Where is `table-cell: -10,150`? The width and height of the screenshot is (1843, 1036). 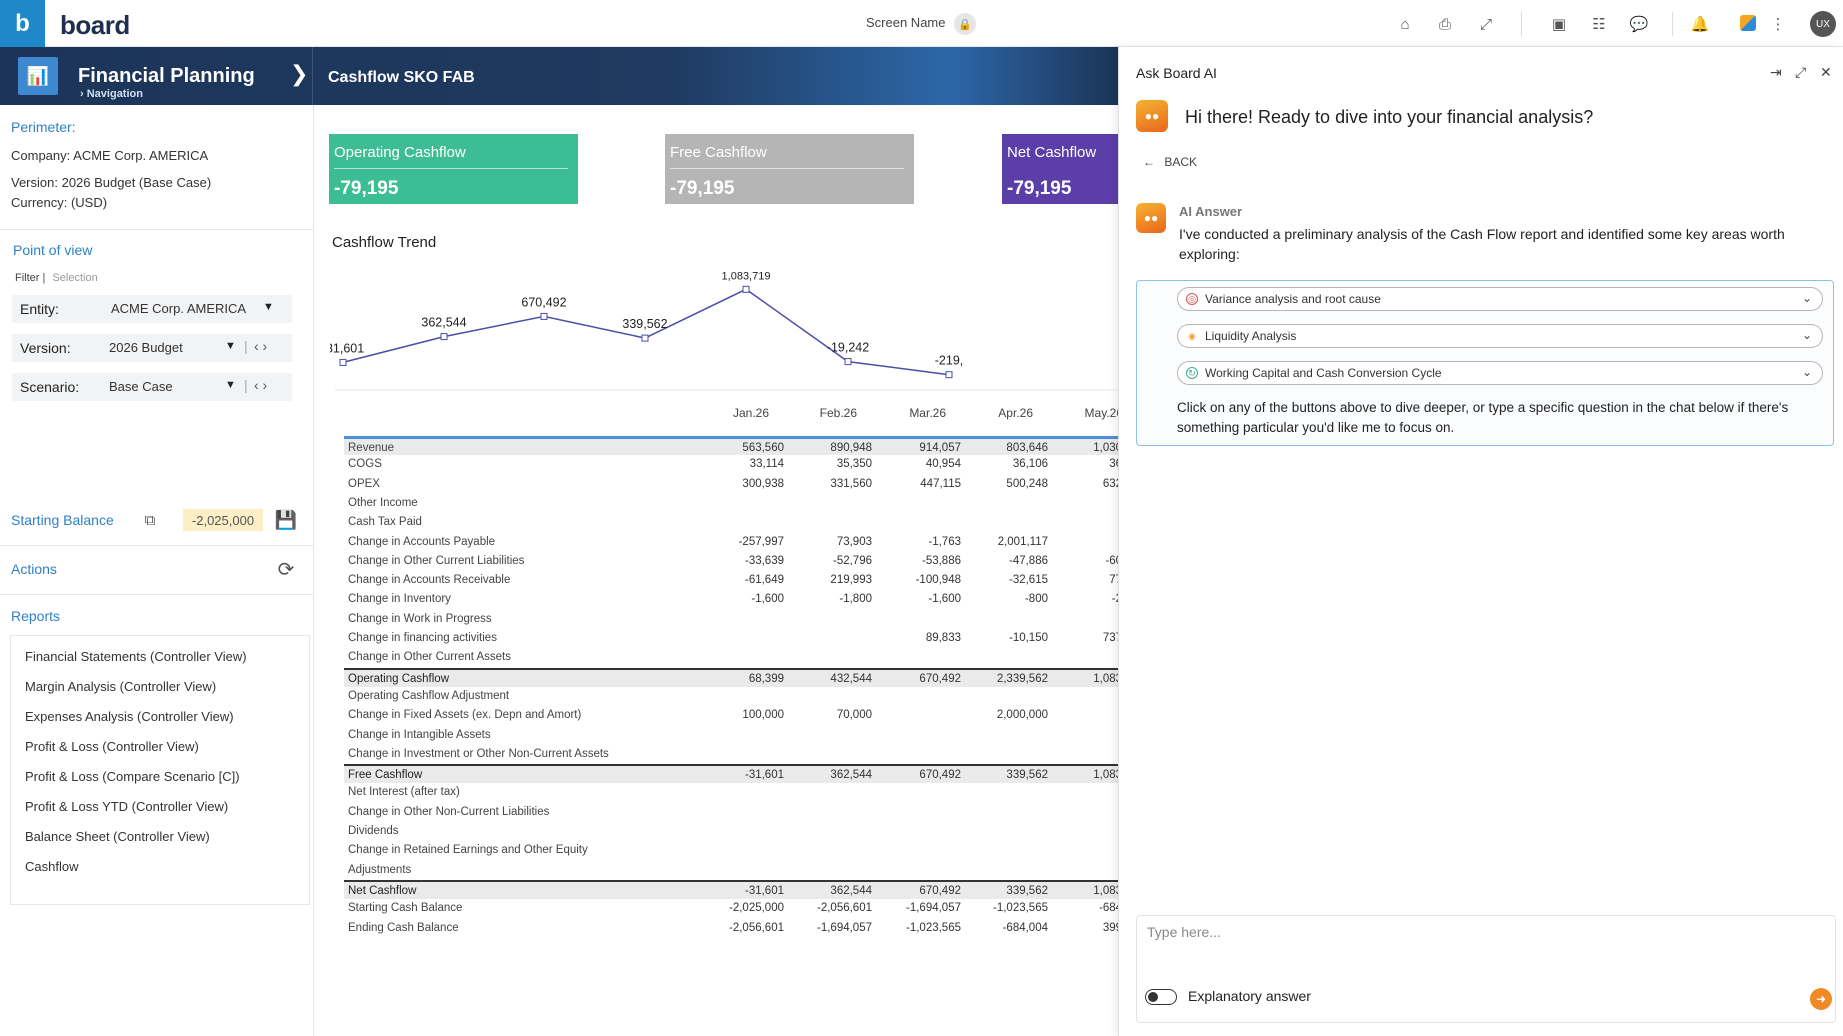
table-cell: -10,150 is located at coordinates (1028, 638).